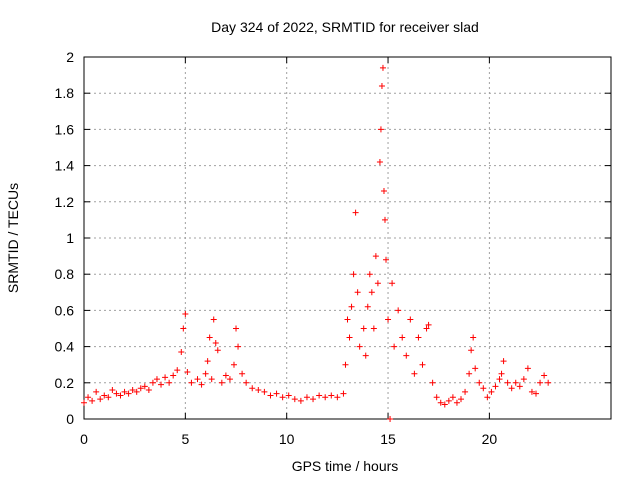 The height and width of the screenshot is (480, 640). I want to click on y-tick-label: 2, so click(70, 57).